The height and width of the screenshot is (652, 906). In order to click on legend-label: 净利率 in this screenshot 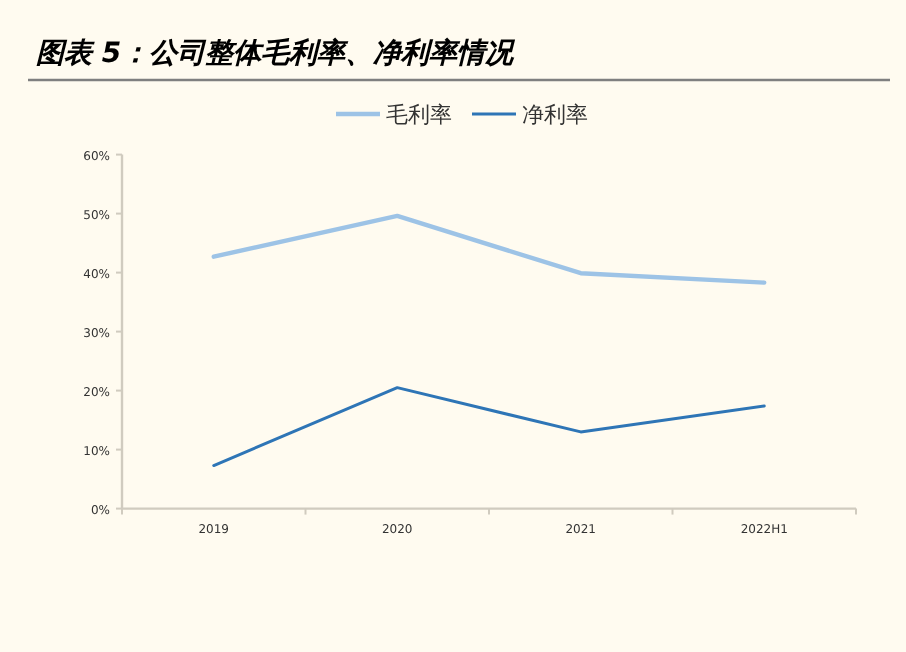, I will do `click(555, 115)`.